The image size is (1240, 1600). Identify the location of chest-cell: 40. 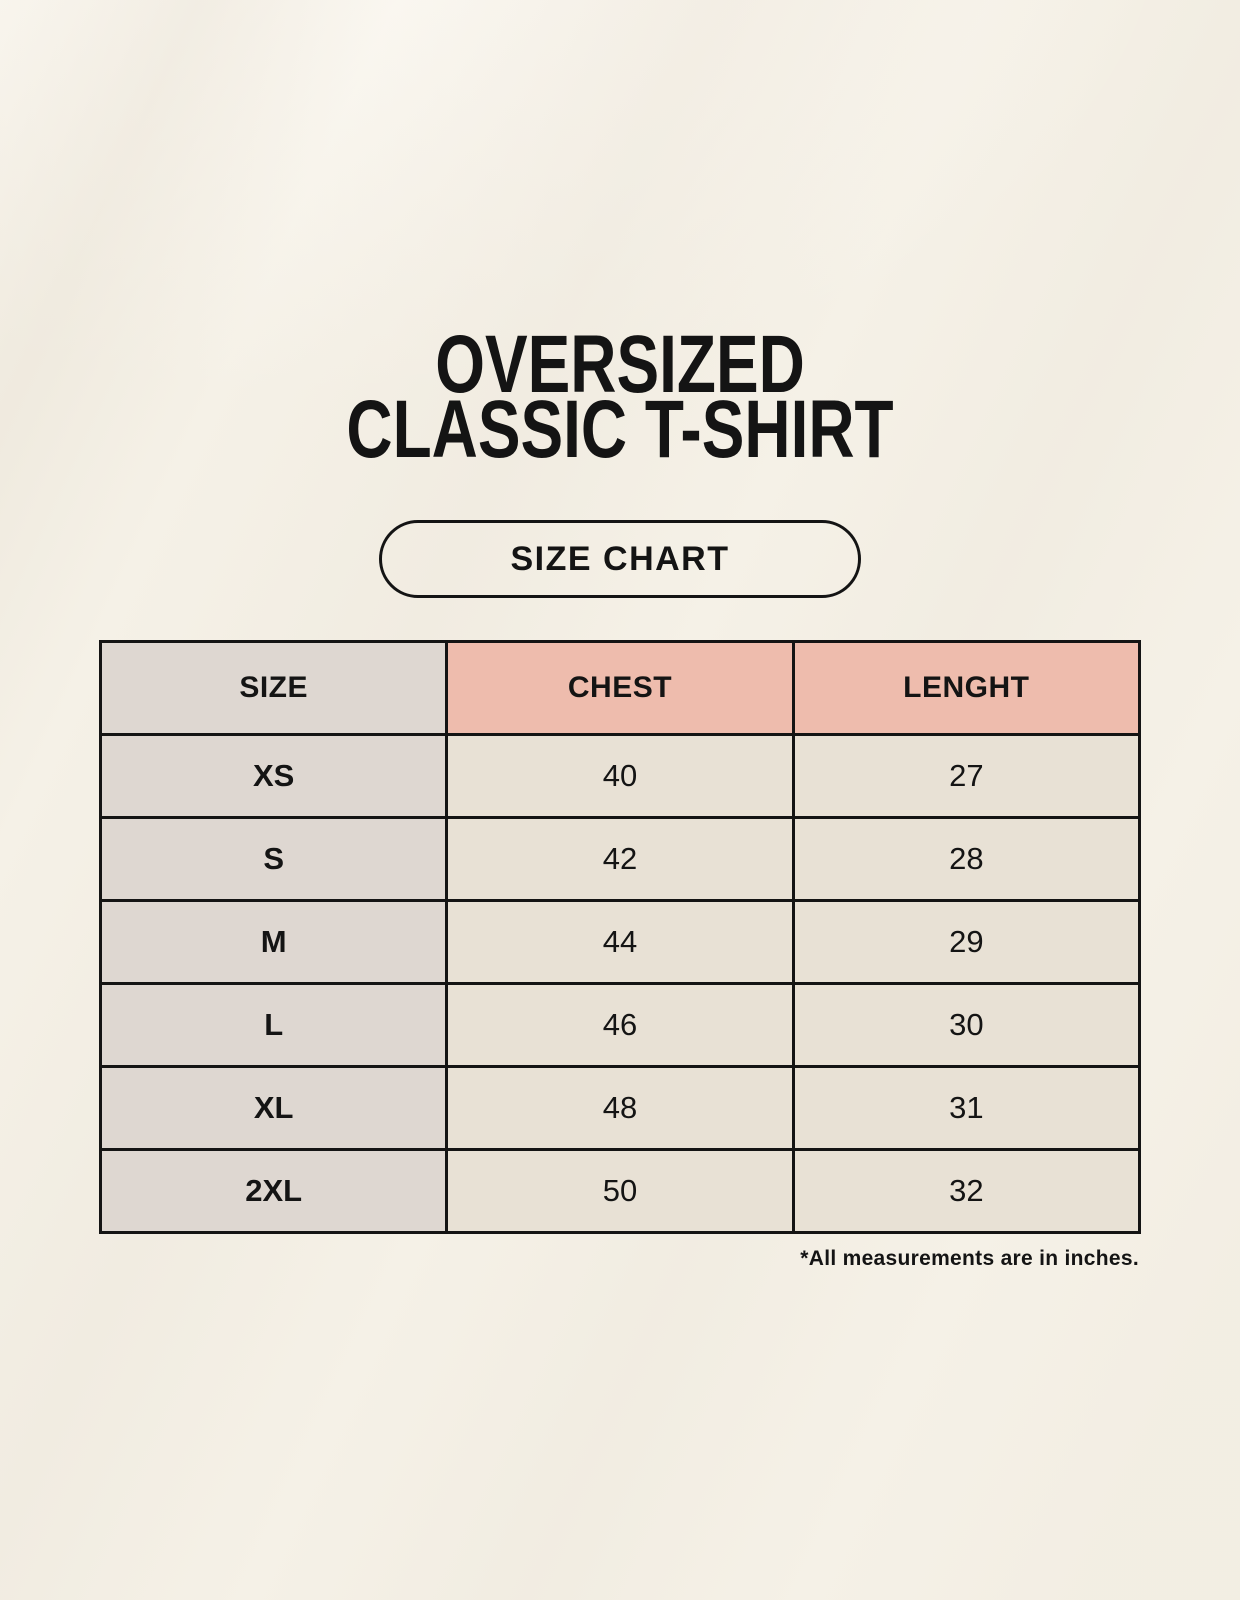
(620, 776).